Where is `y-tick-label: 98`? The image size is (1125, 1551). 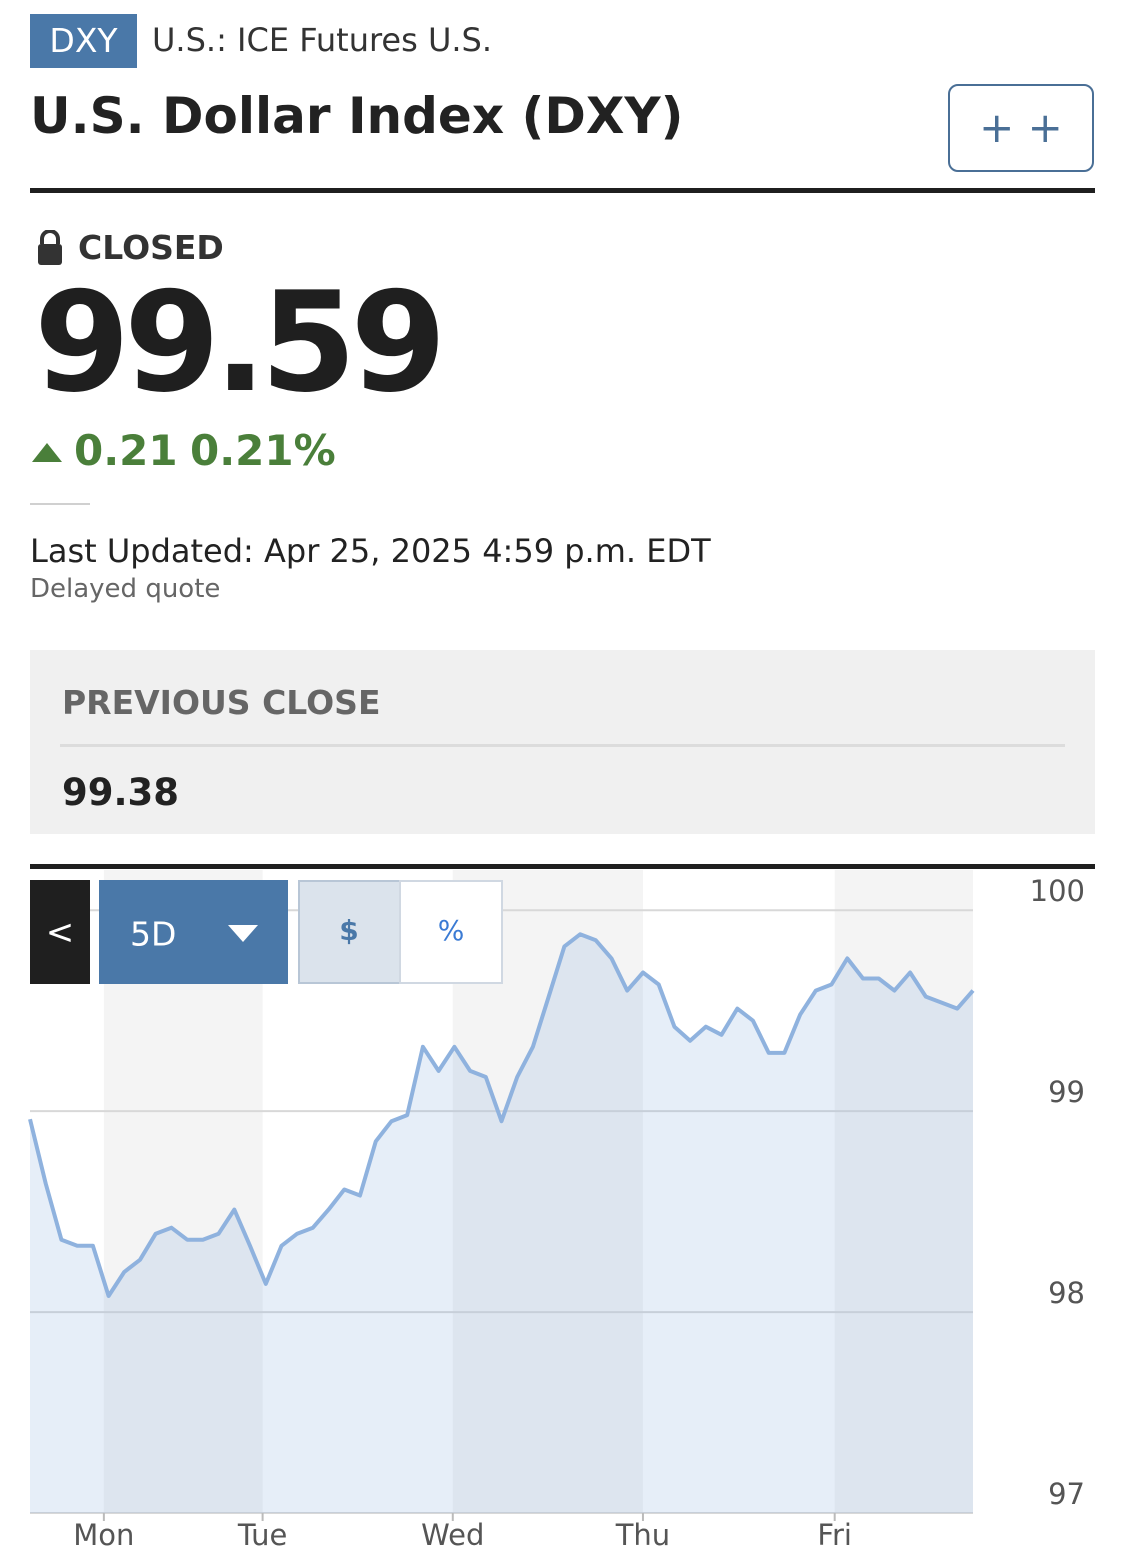 y-tick-label: 98 is located at coordinates (1066, 1293).